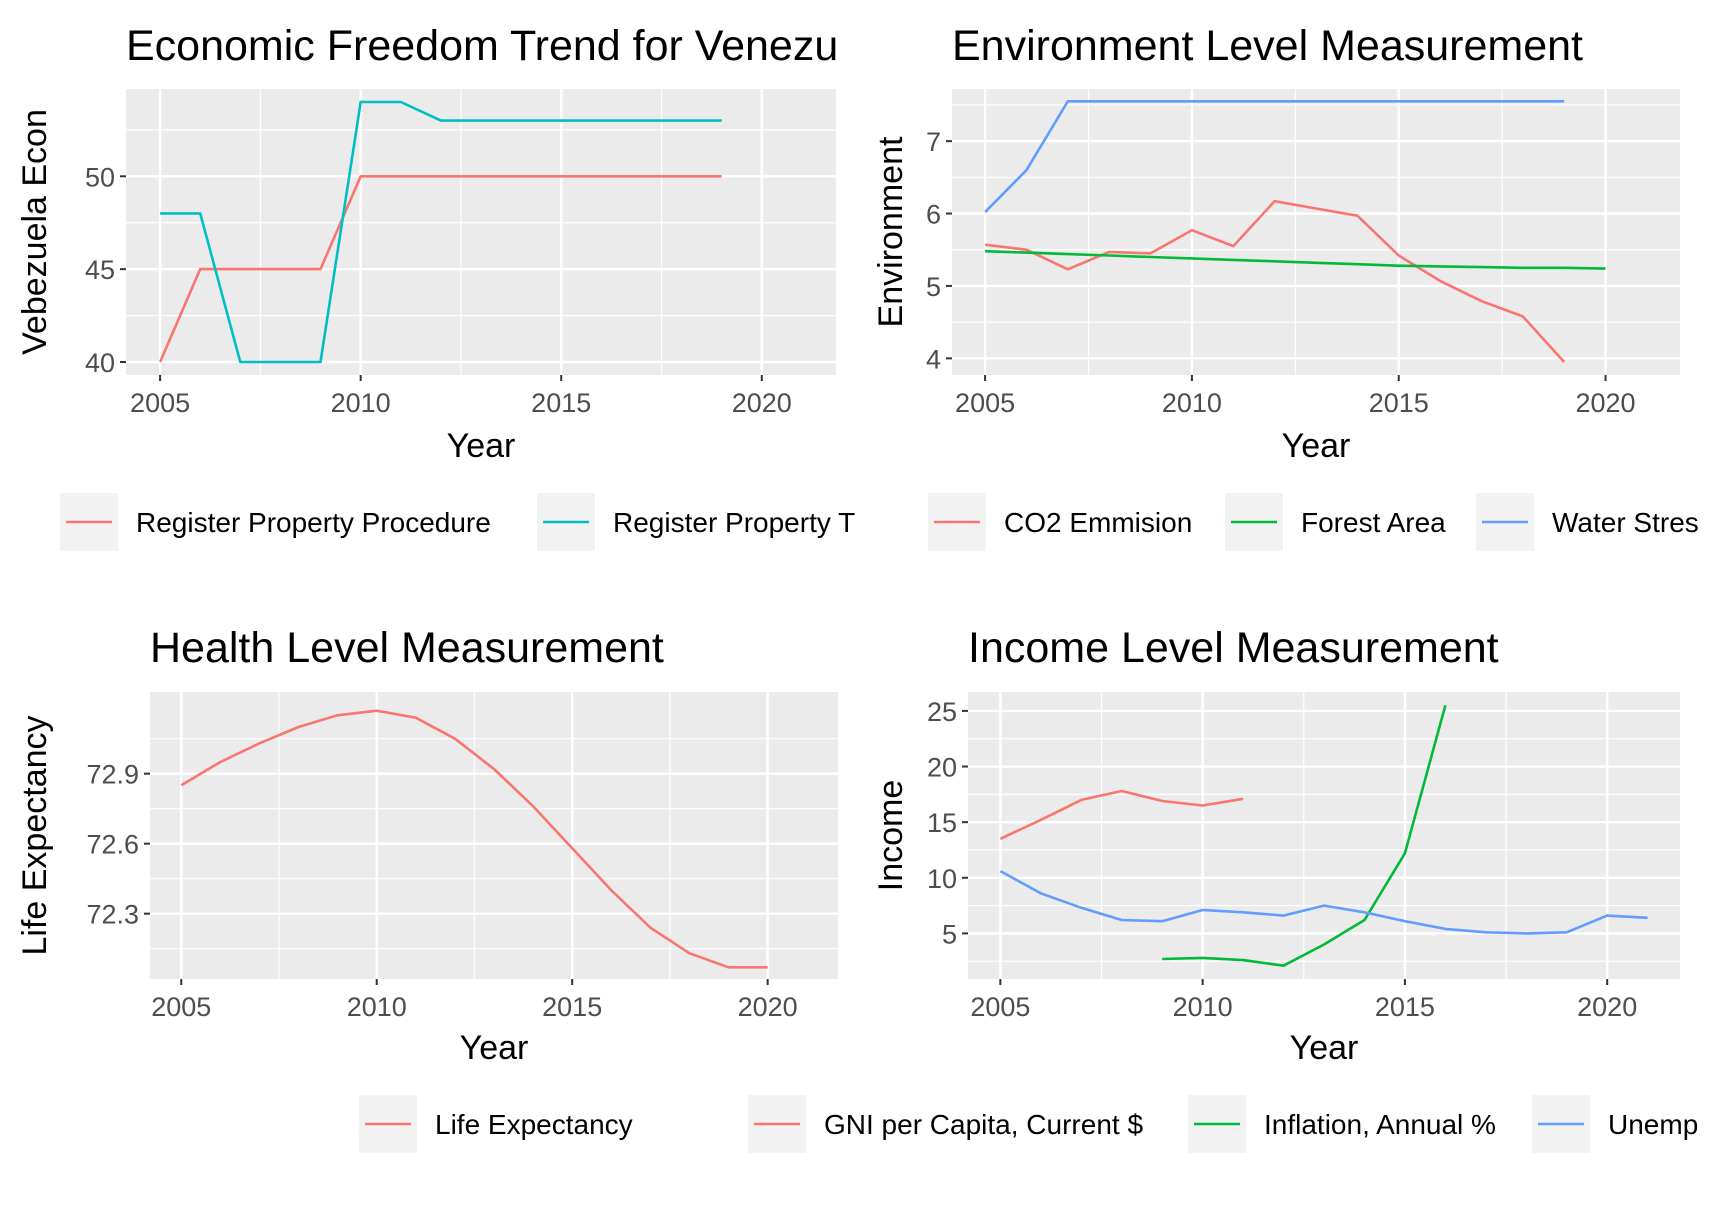  Describe the element at coordinates (100, 363) in the screenshot. I see `y-tick-label: 40` at that location.